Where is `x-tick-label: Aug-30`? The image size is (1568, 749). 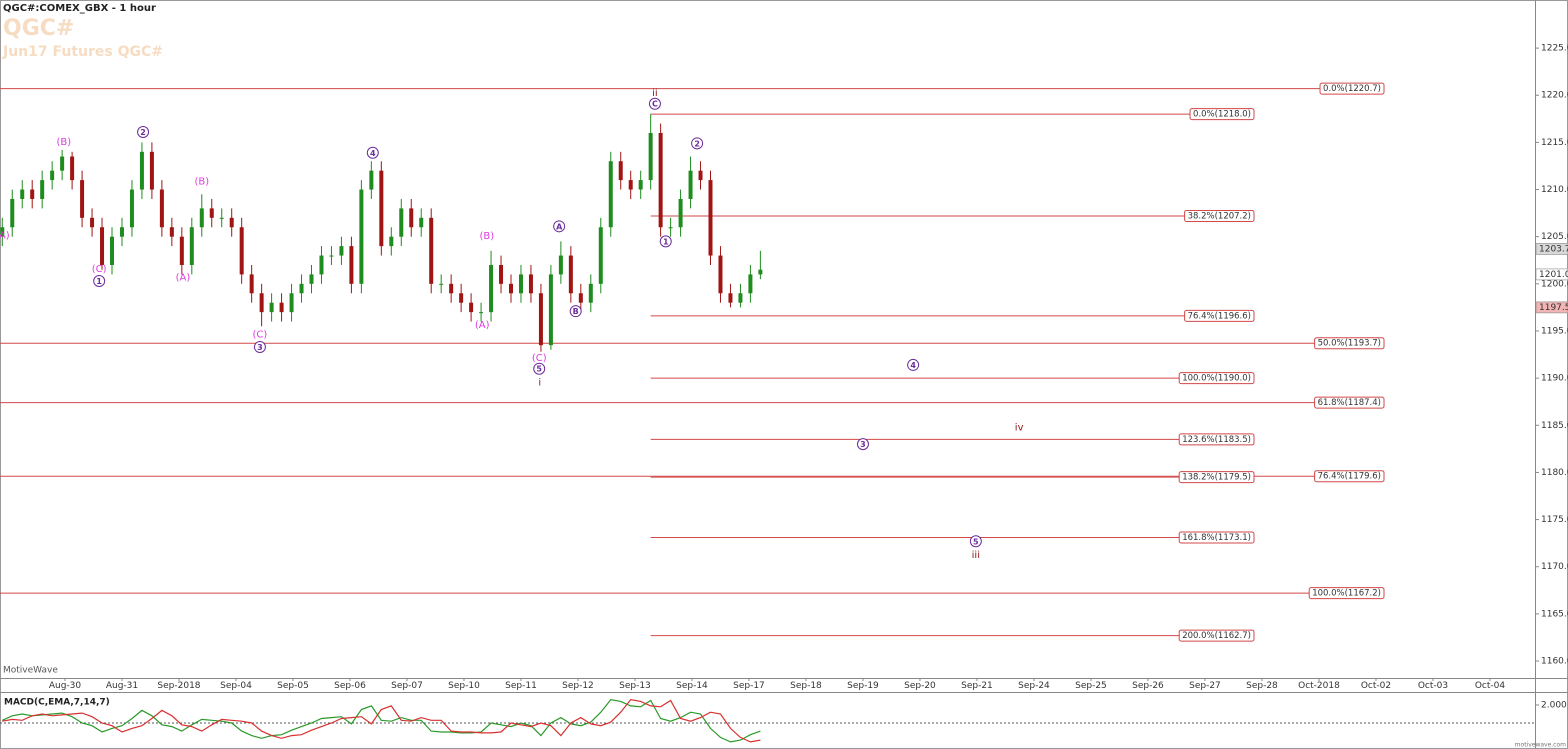
x-tick-label: Aug-30 is located at coordinates (65, 686).